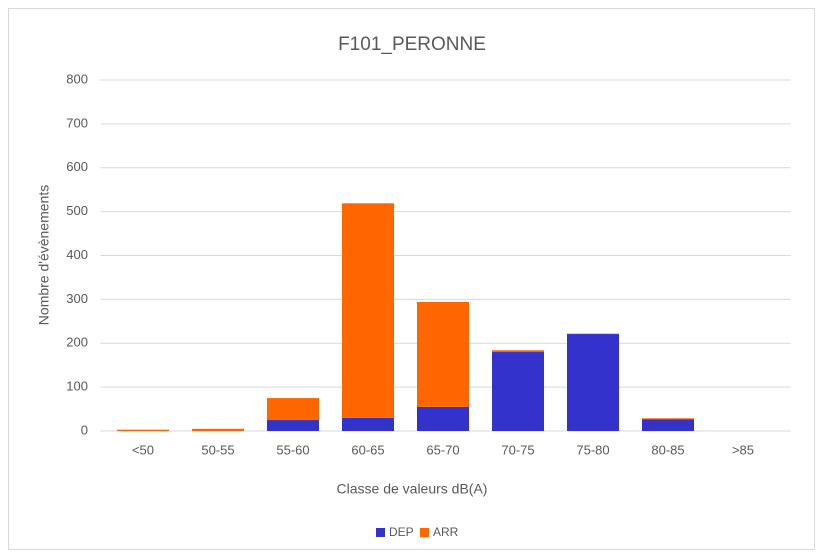 The height and width of the screenshot is (558, 824). Describe the element at coordinates (446, 532) in the screenshot. I see `legend-label: ARR` at that location.